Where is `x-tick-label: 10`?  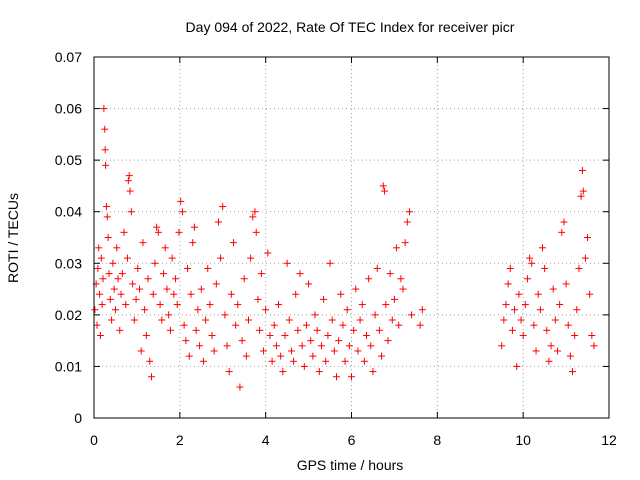
x-tick-label: 10 is located at coordinates (523, 440).